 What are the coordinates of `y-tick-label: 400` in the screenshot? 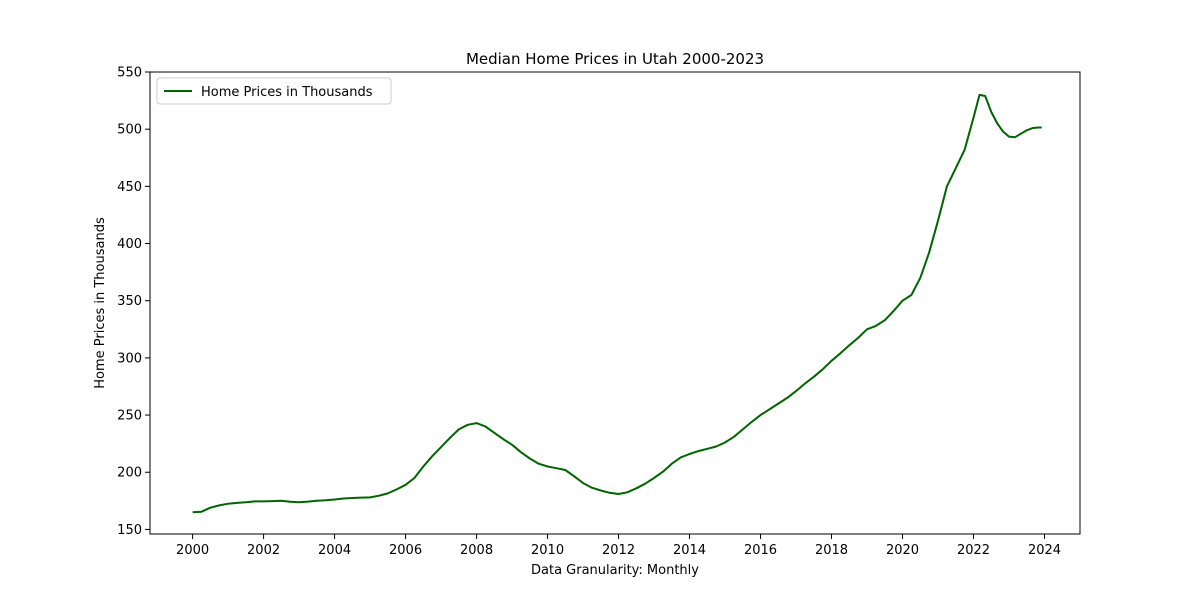 It's located at (129, 244).